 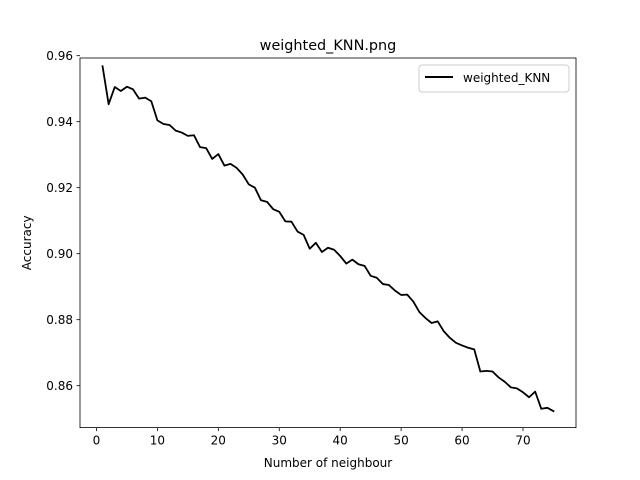 I want to click on y-tick-label: 0.92, so click(x=59, y=188).